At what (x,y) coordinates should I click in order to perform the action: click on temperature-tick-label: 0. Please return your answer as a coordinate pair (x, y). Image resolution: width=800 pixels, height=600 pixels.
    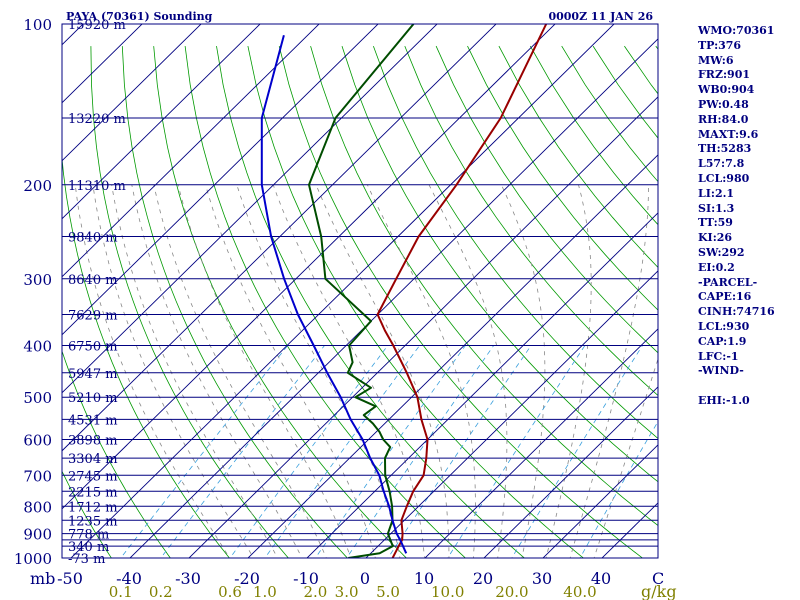
    Looking at the image, I should click on (365, 578).